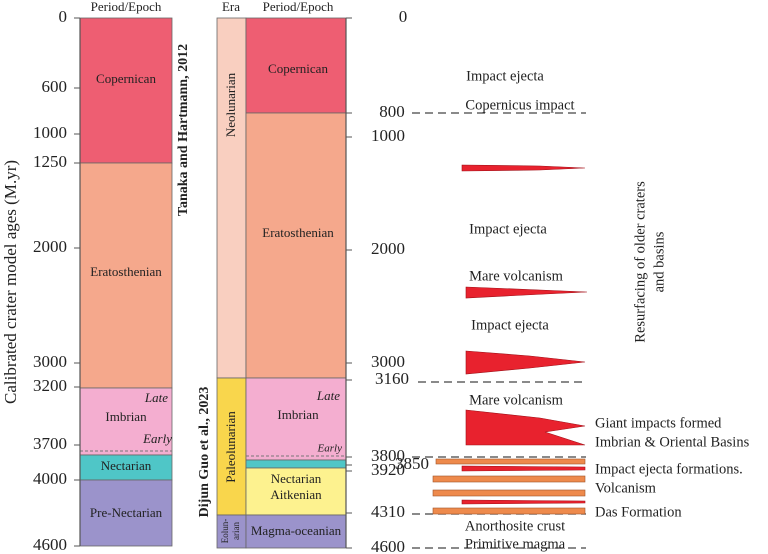  Describe the element at coordinates (672, 442) in the screenshot. I see `event: Imbrian & Oriental Basins` at that location.